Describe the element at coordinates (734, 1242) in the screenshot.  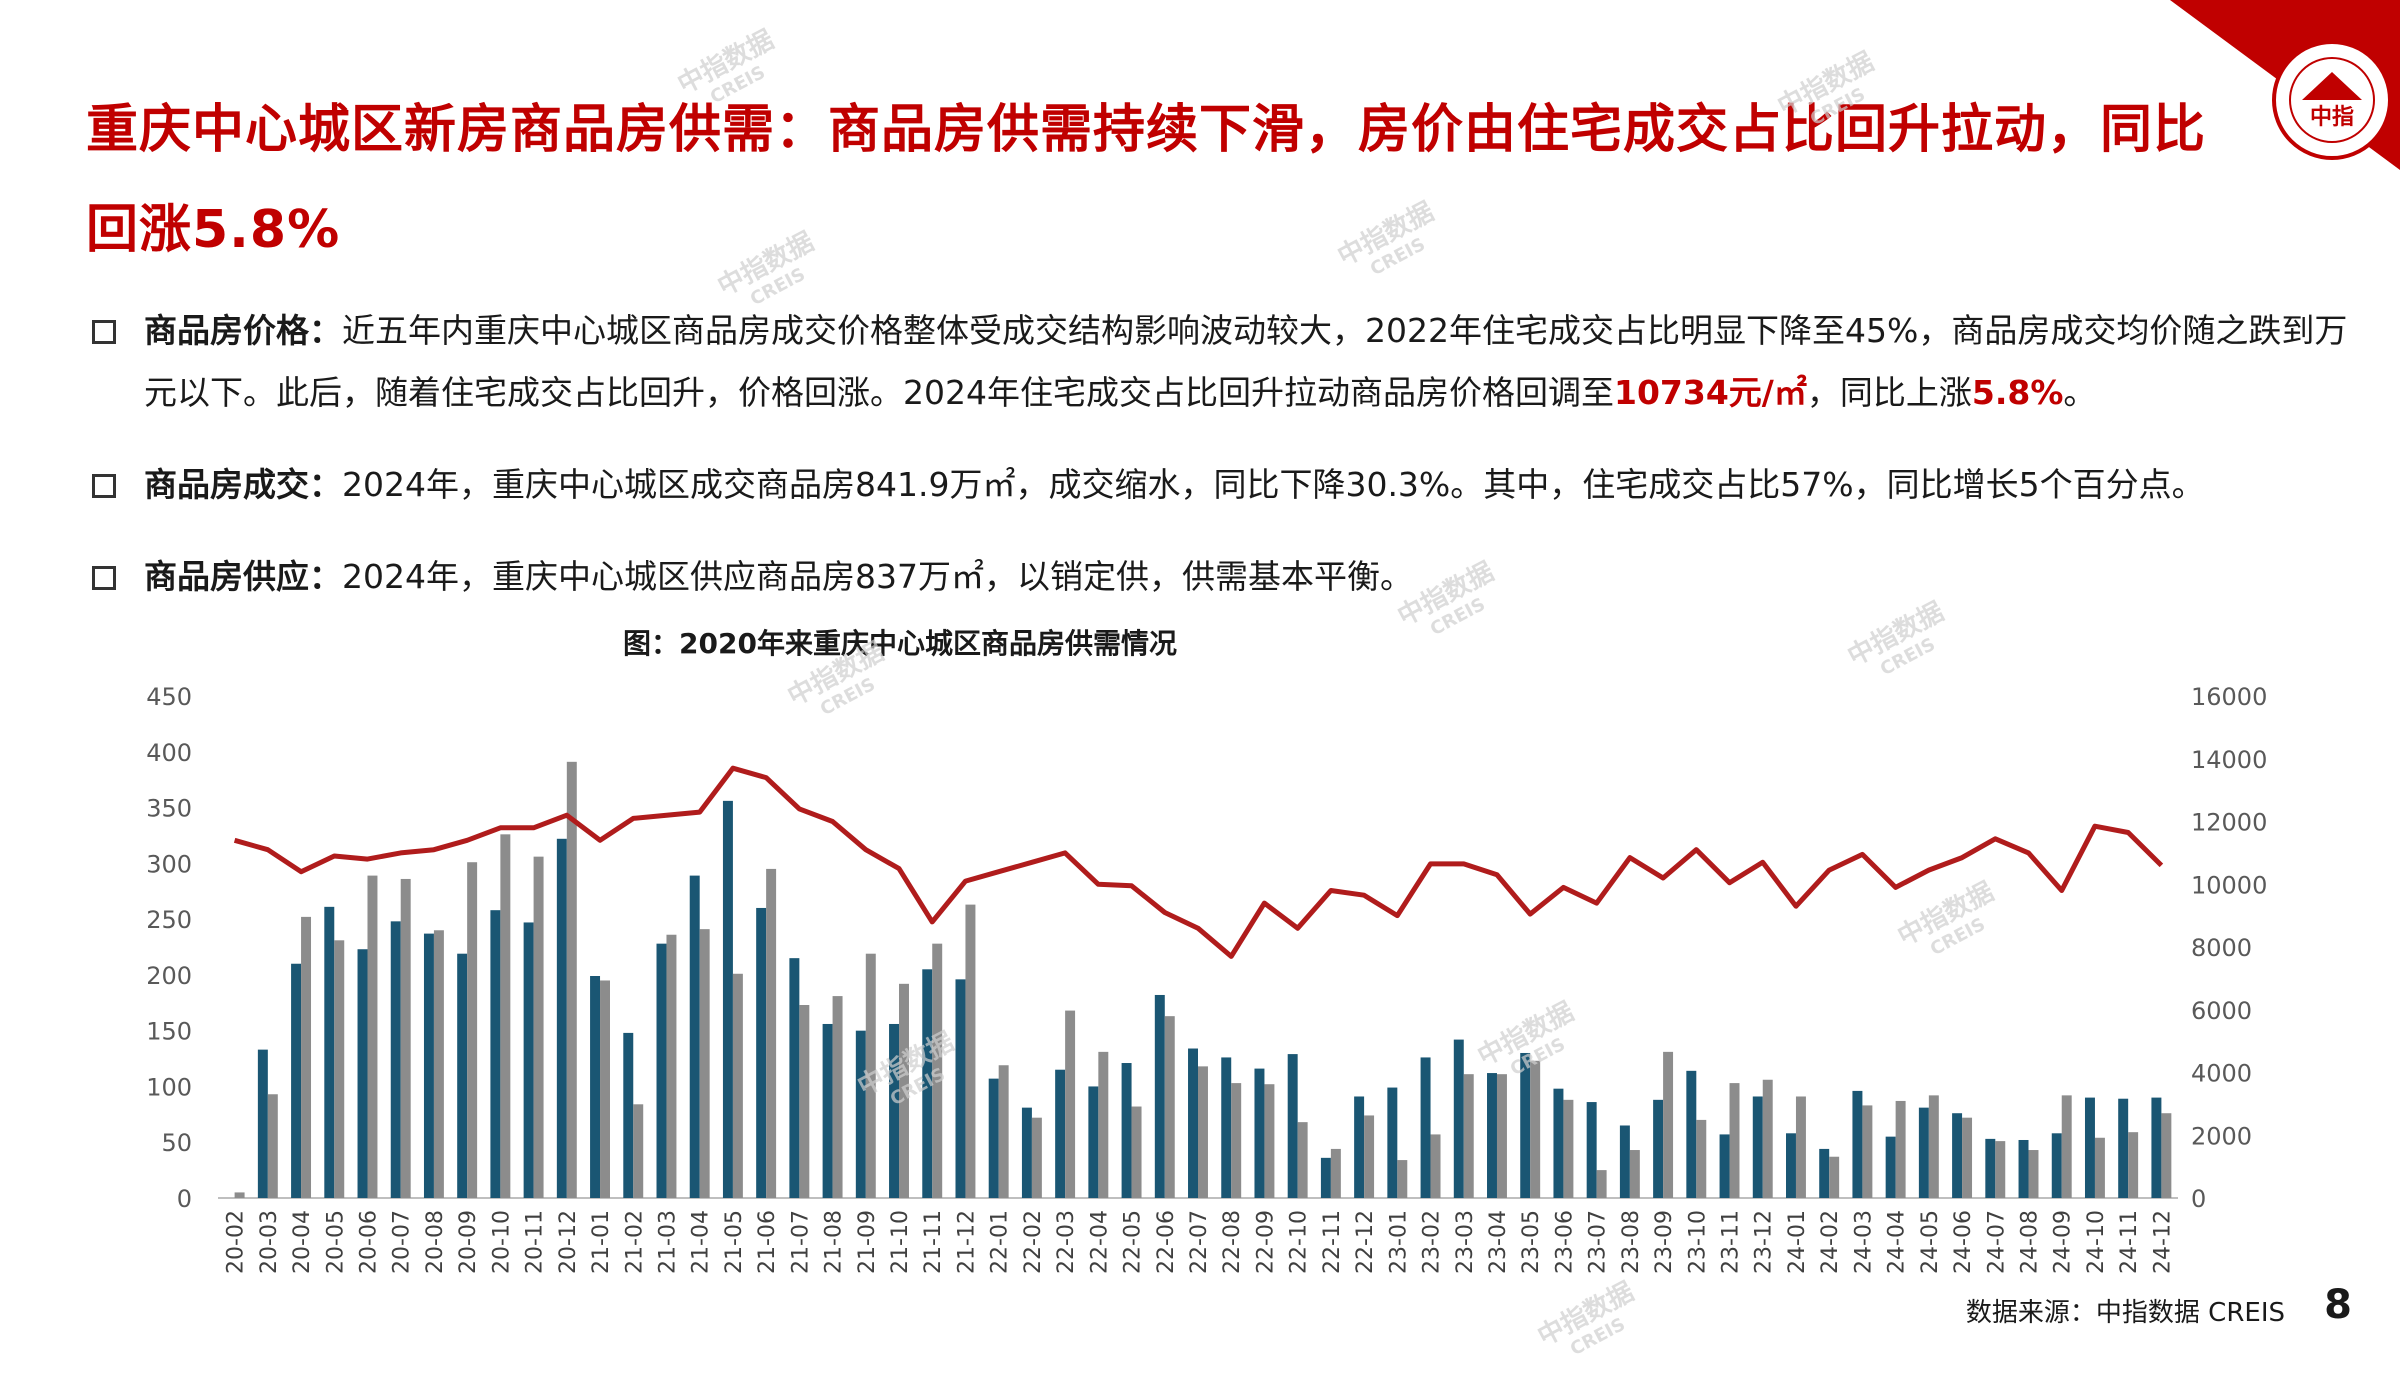
I see `x-tick-label: 21-05` at that location.